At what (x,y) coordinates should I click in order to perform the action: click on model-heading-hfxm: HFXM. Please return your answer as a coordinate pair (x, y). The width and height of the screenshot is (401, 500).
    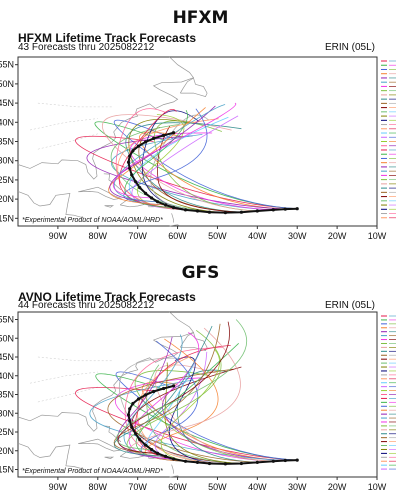
    Looking at the image, I should click on (200, 18).